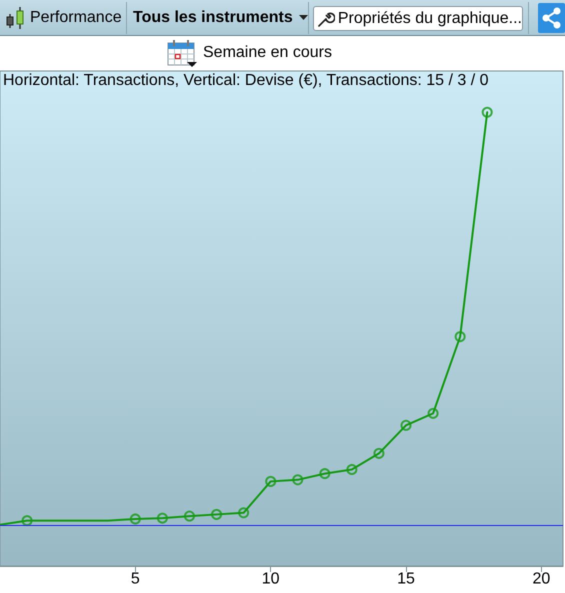 This screenshot has height=593, width=565. I want to click on x-tick-label: 20, so click(541, 579).